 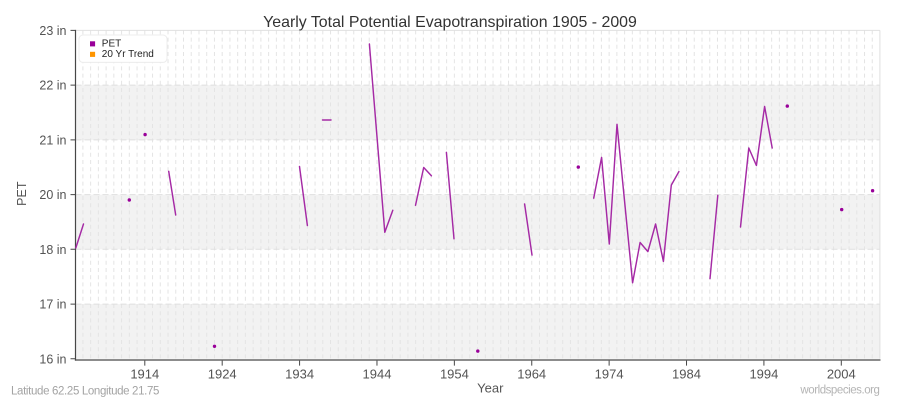 What do you see at coordinates (128, 54) in the screenshot?
I see `svg-text: 20 Yr Trend` at bounding box center [128, 54].